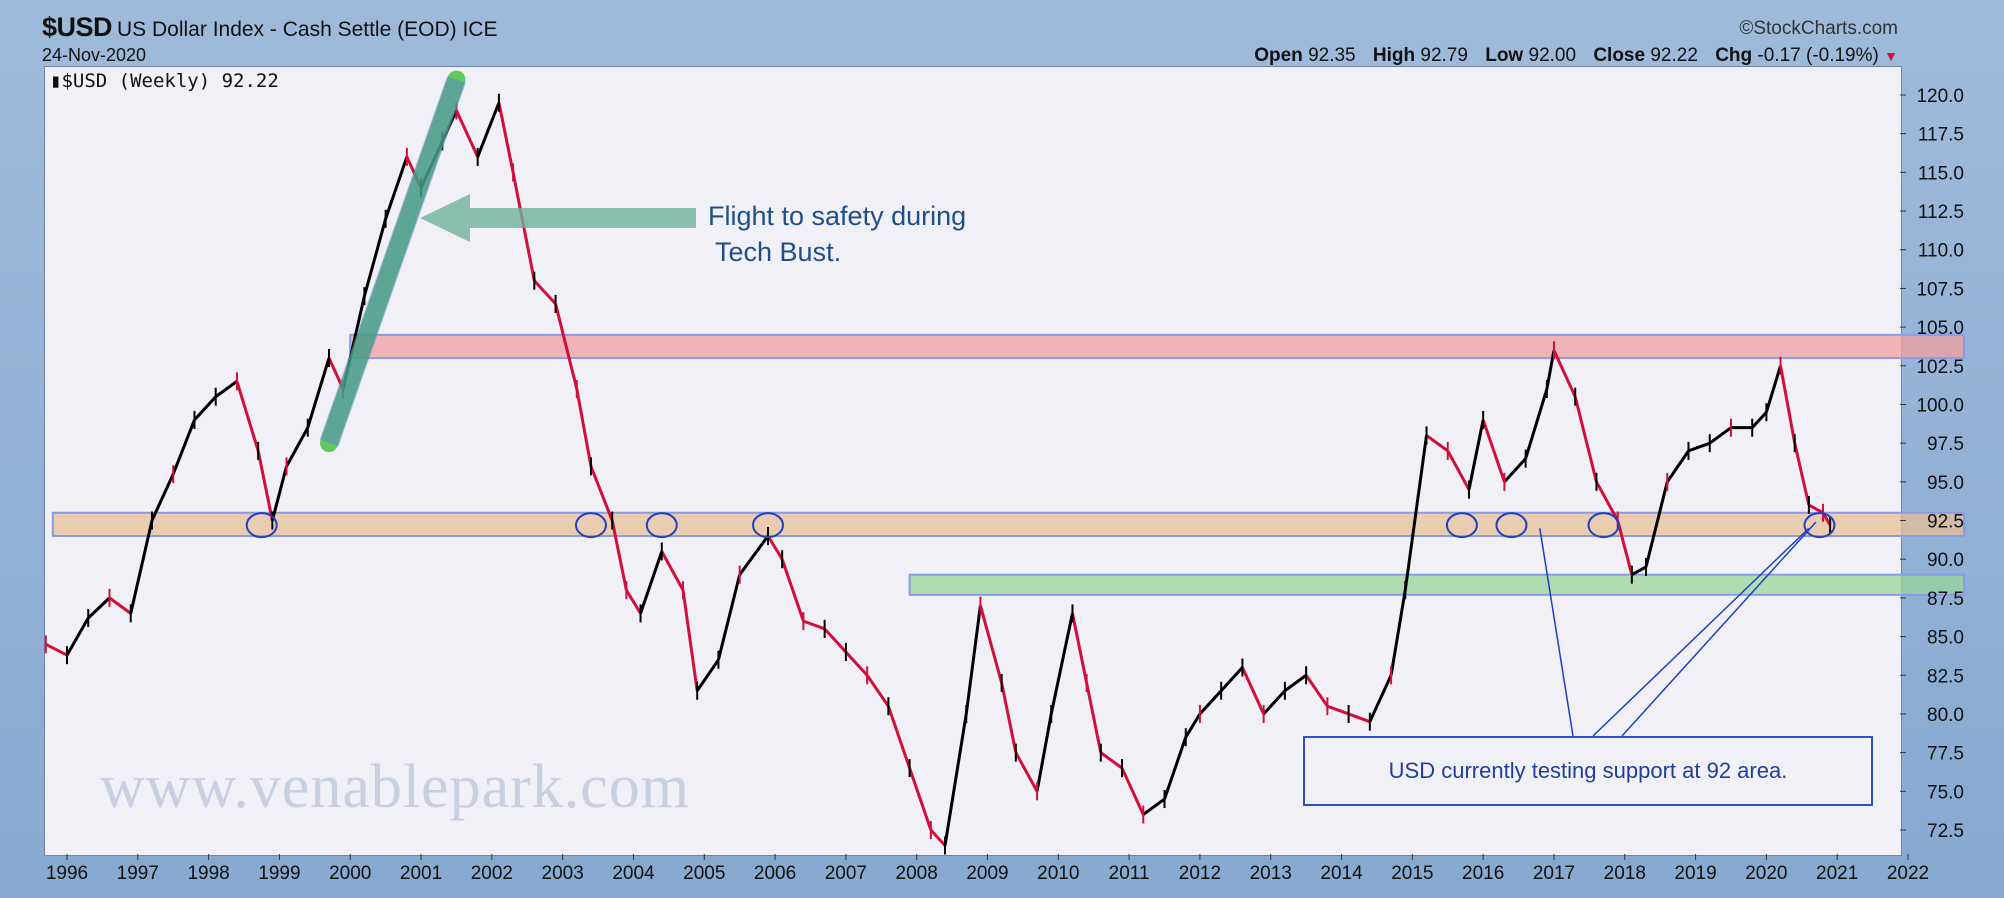 The height and width of the screenshot is (898, 2004). Describe the element at coordinates (563, 873) in the screenshot. I see `x-tick-label: 2003` at that location.